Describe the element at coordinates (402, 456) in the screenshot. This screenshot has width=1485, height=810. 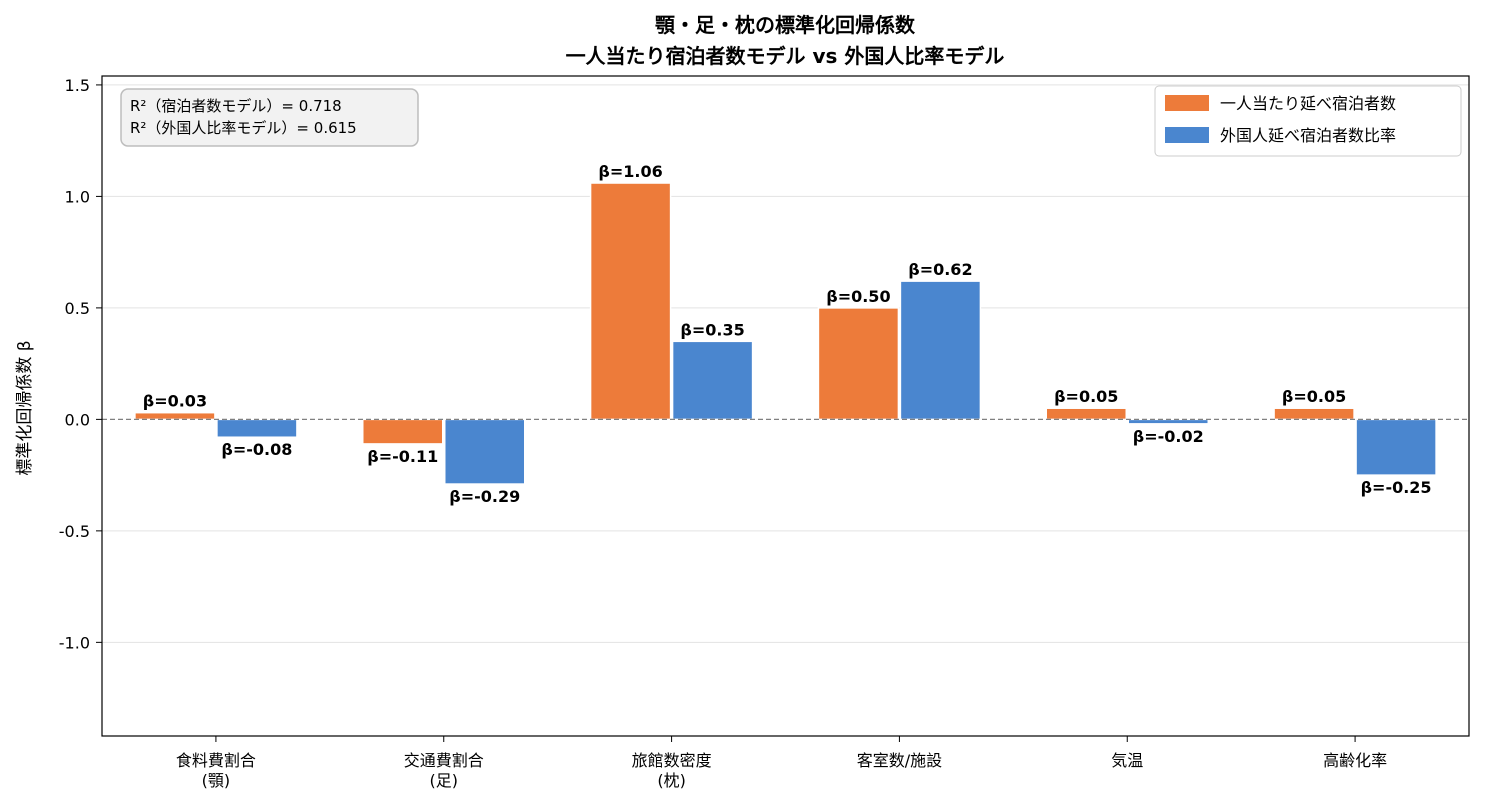
I see `data-label: β=-0.11` at that location.